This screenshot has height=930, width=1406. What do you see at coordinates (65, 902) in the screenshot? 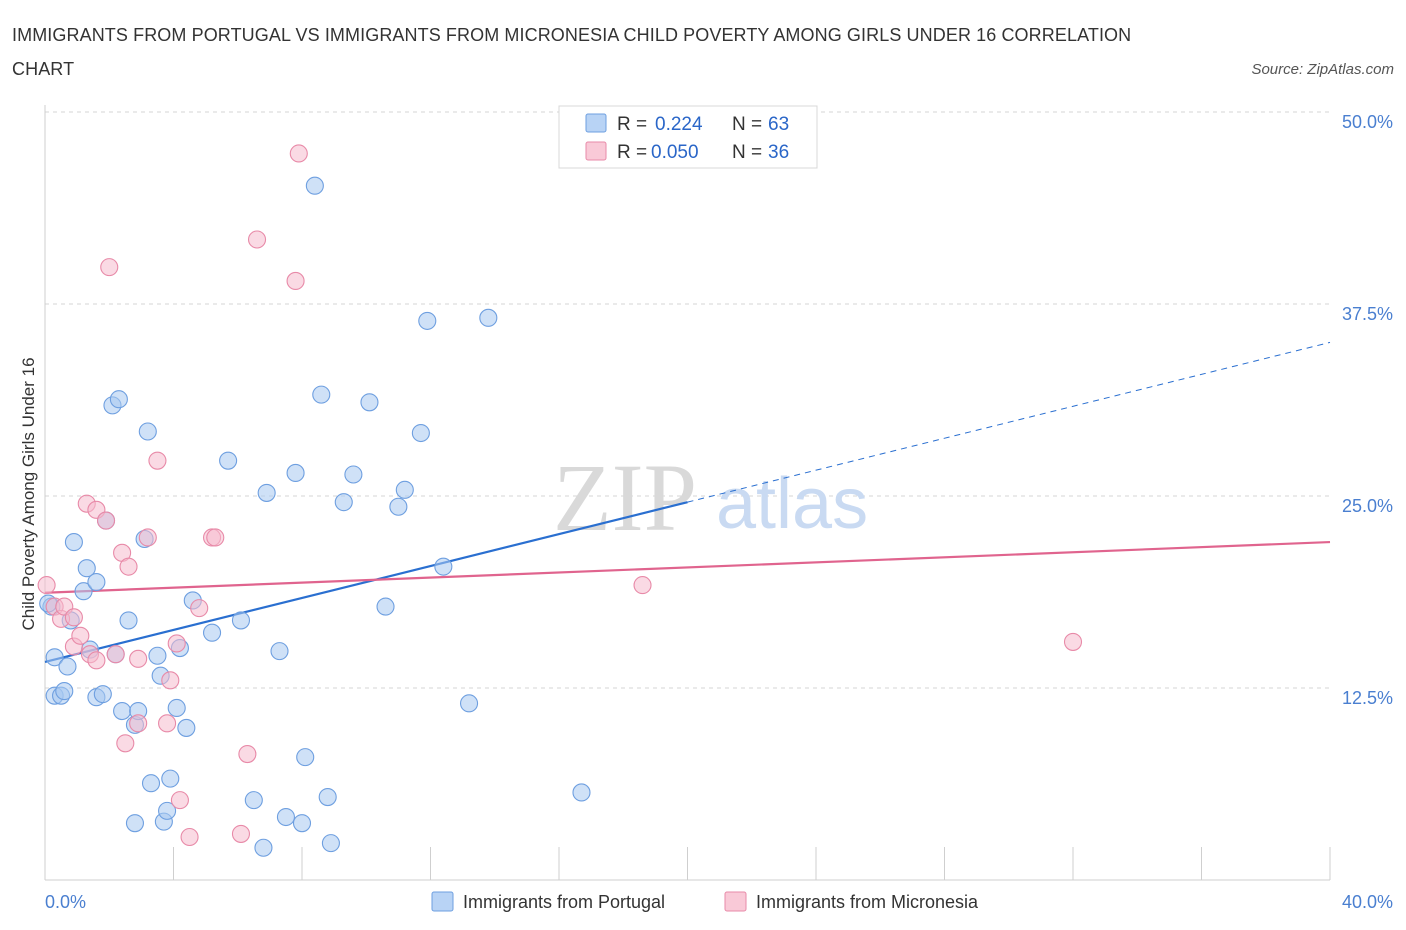
I see `x-tick-label-min: 0.0%` at bounding box center [65, 902].